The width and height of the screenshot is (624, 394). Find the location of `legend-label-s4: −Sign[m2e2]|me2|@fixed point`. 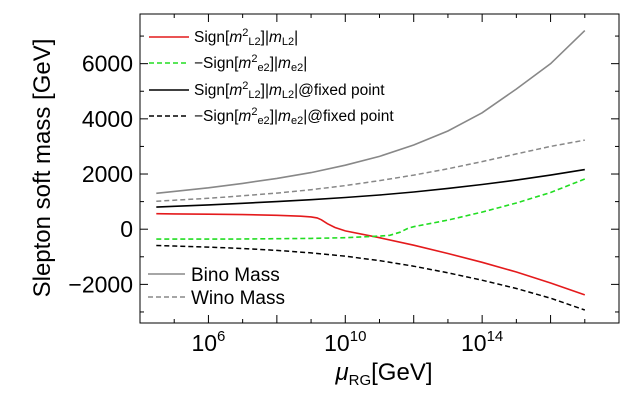

legend-label-s4: −Sign[m2e2]|me2|@fixed point is located at coordinates (294, 116).